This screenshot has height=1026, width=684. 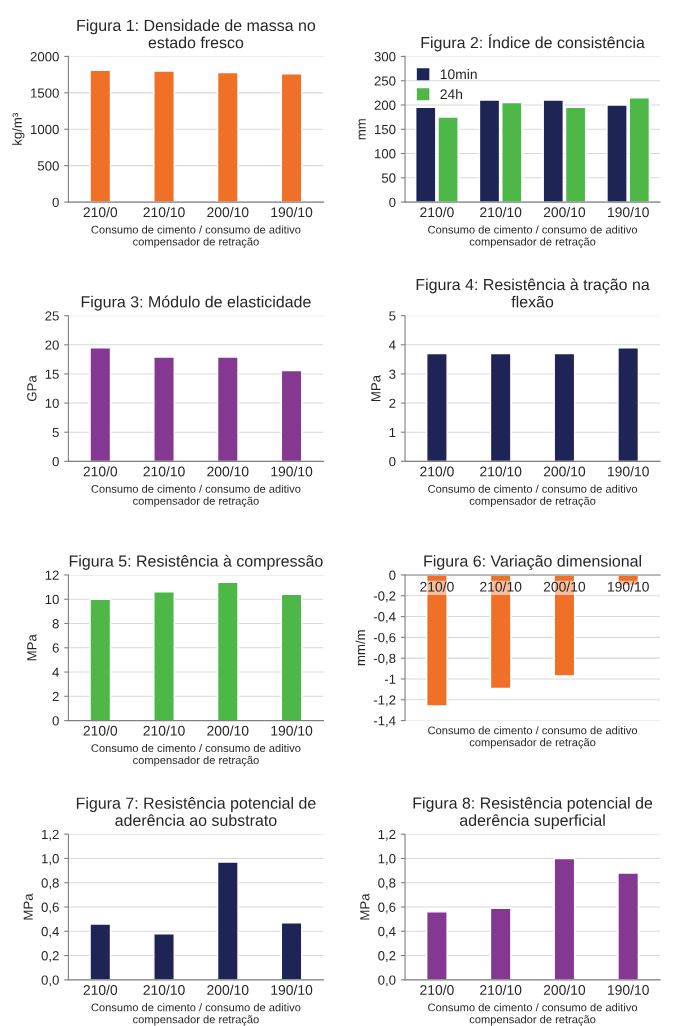 I want to click on chart-title: Figura 5: Resistência à compressão, so click(x=196, y=562).